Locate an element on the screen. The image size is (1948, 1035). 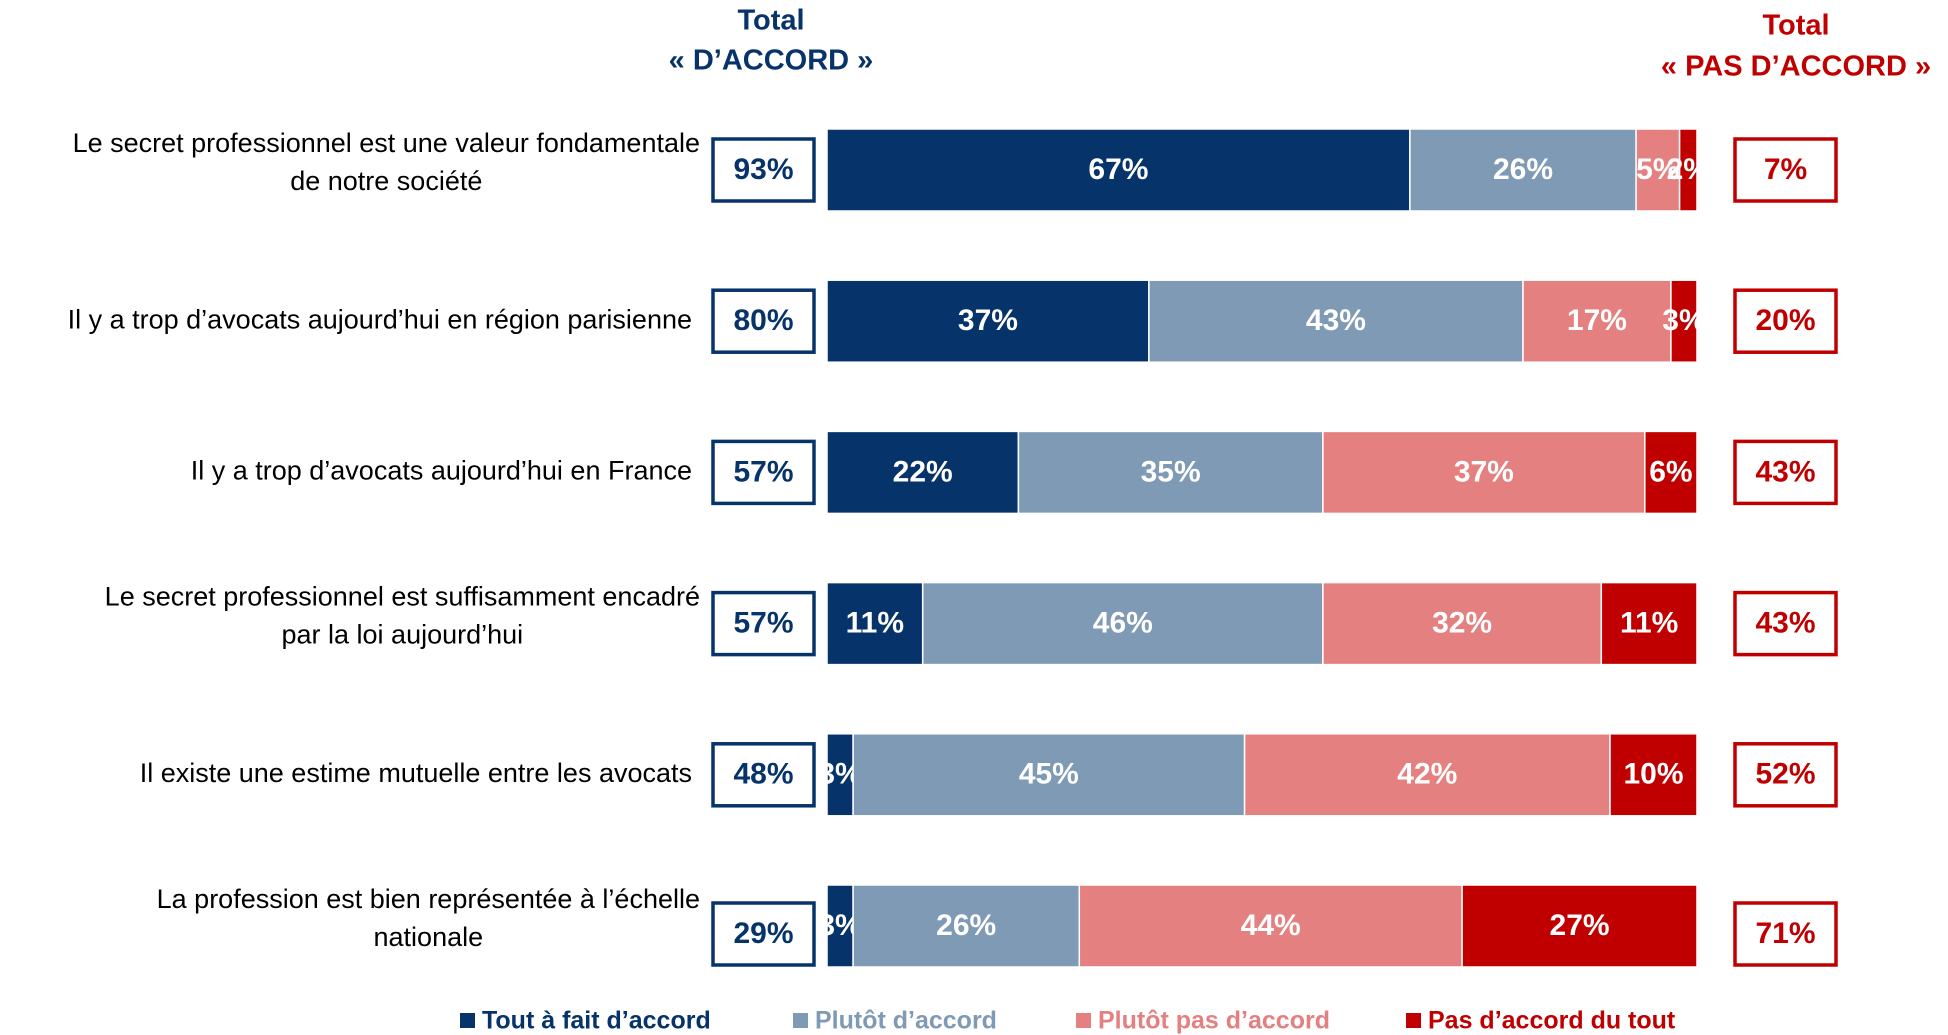
category-label: de notre société is located at coordinates (386, 181).